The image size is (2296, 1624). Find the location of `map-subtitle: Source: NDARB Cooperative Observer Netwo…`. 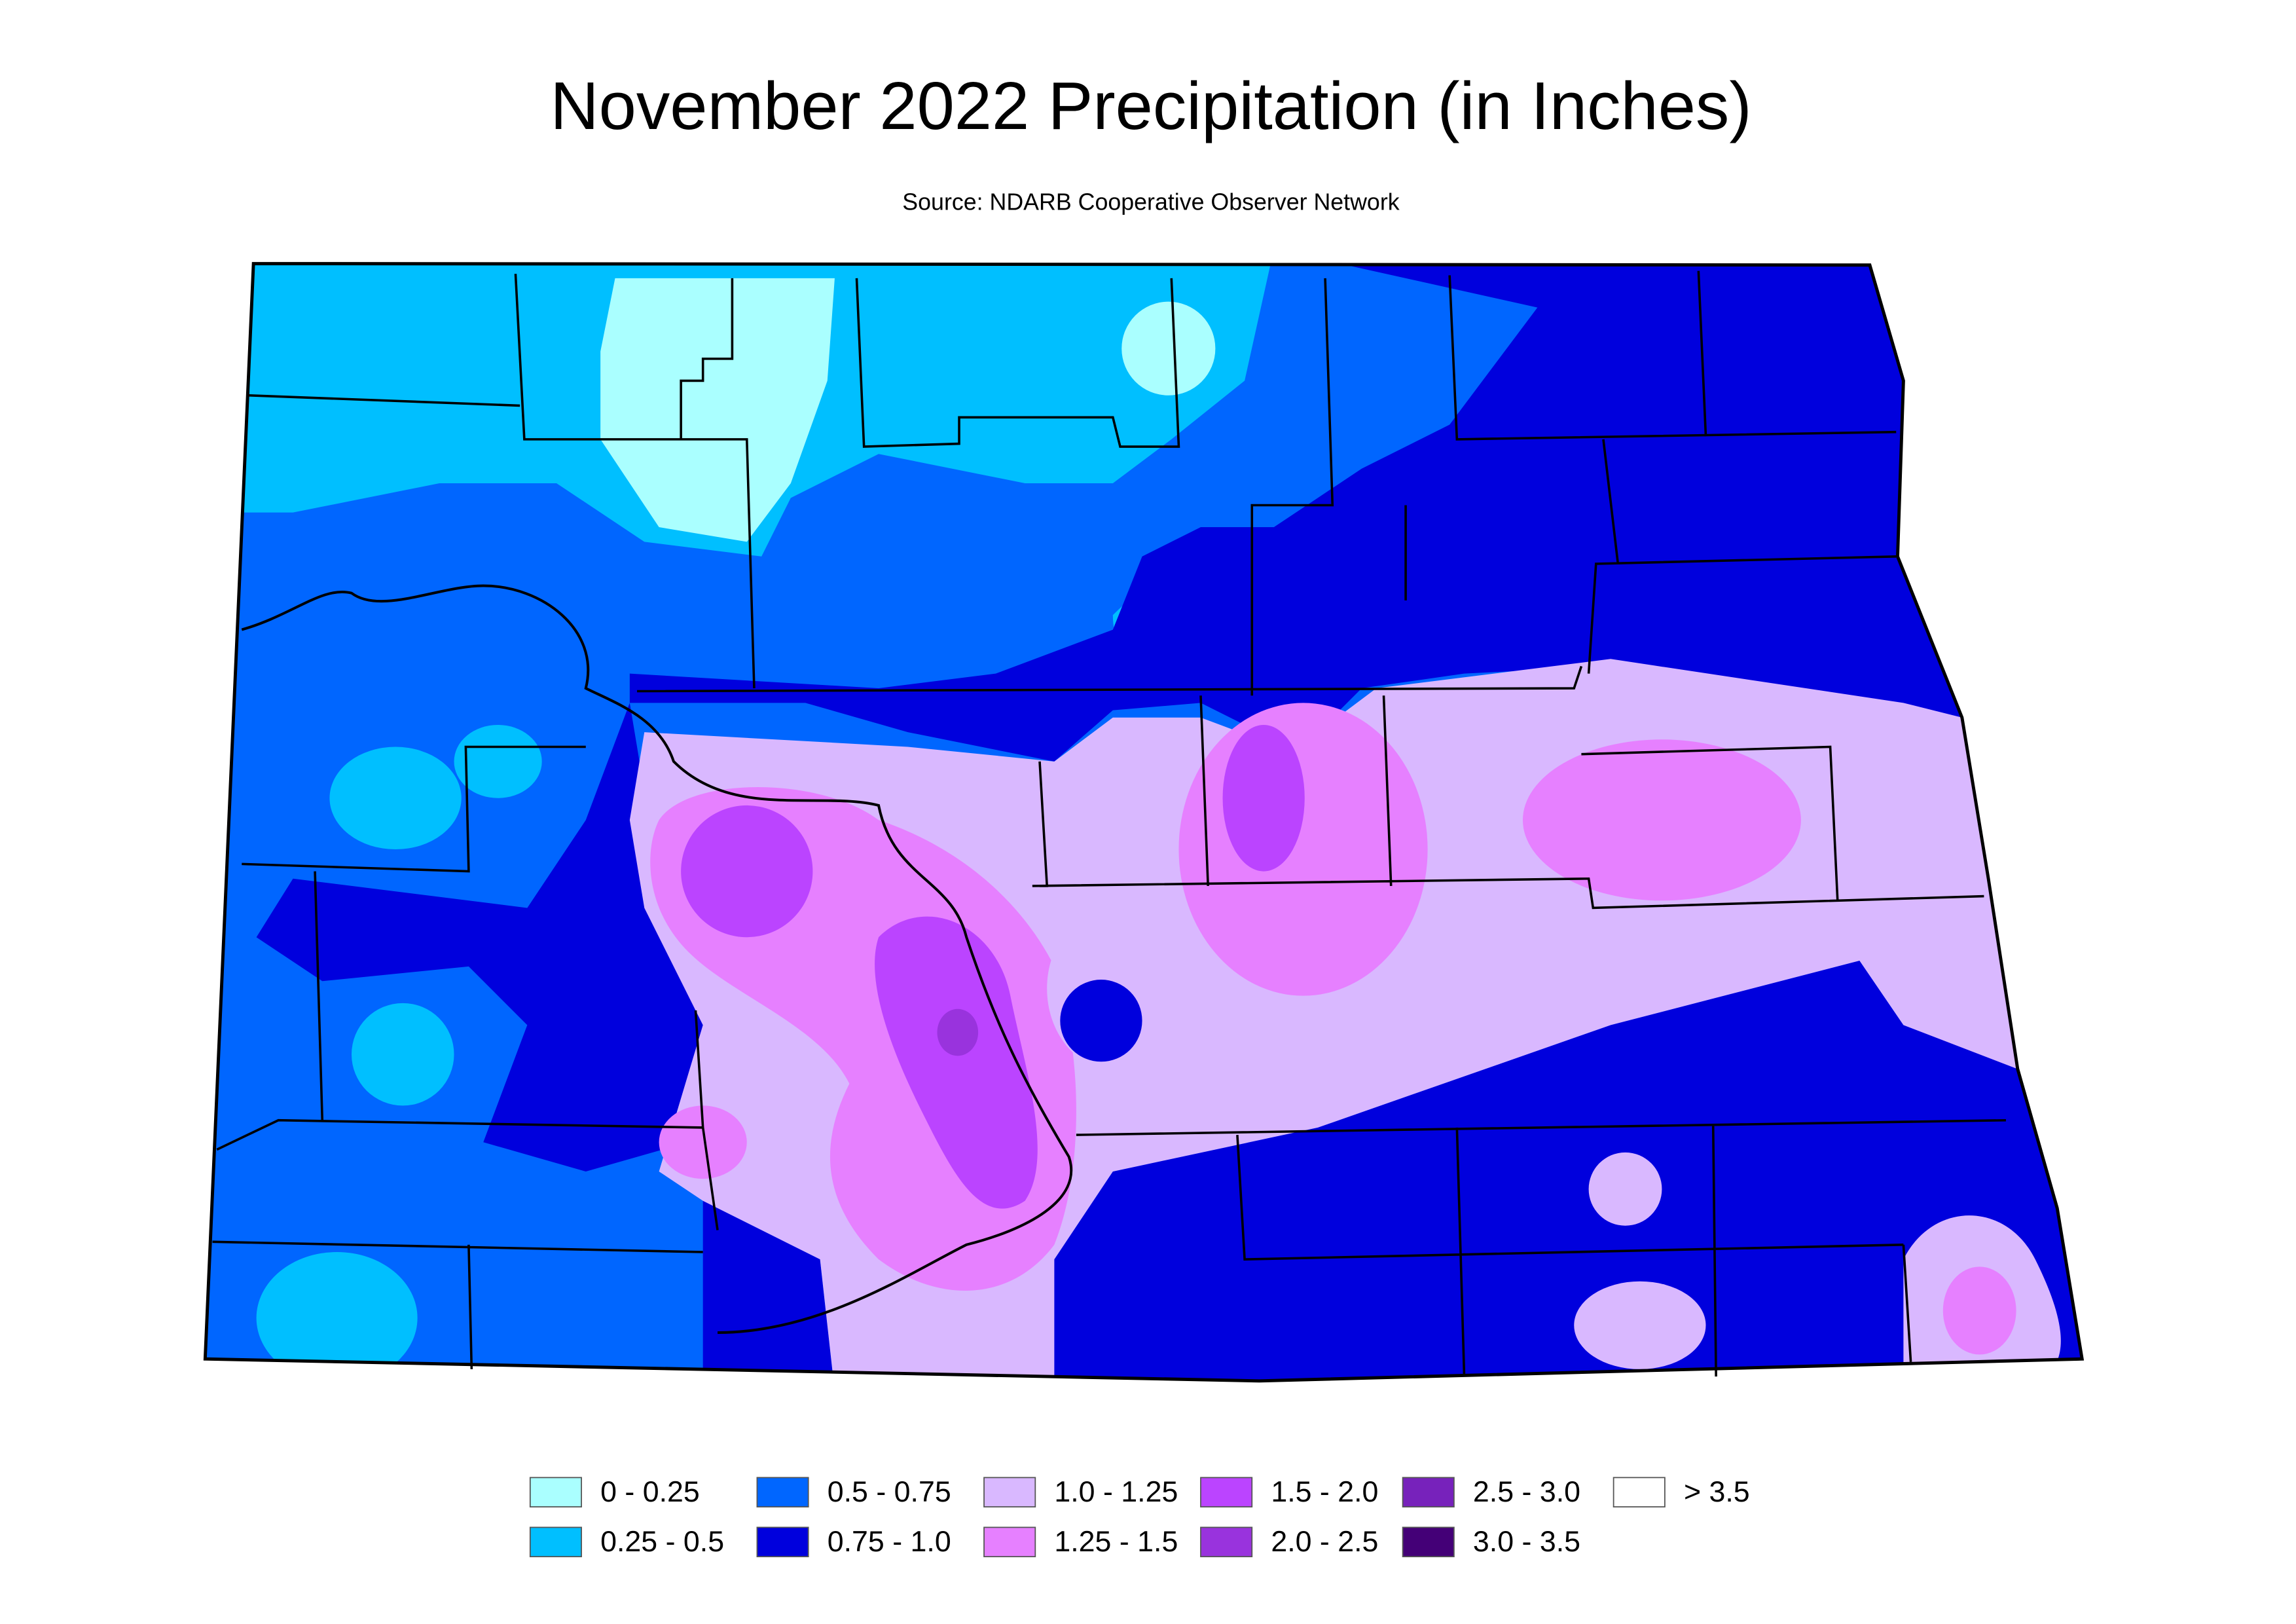

map-subtitle: Source: NDARB Cooperative Observer Netwo… is located at coordinates (1150, 202).